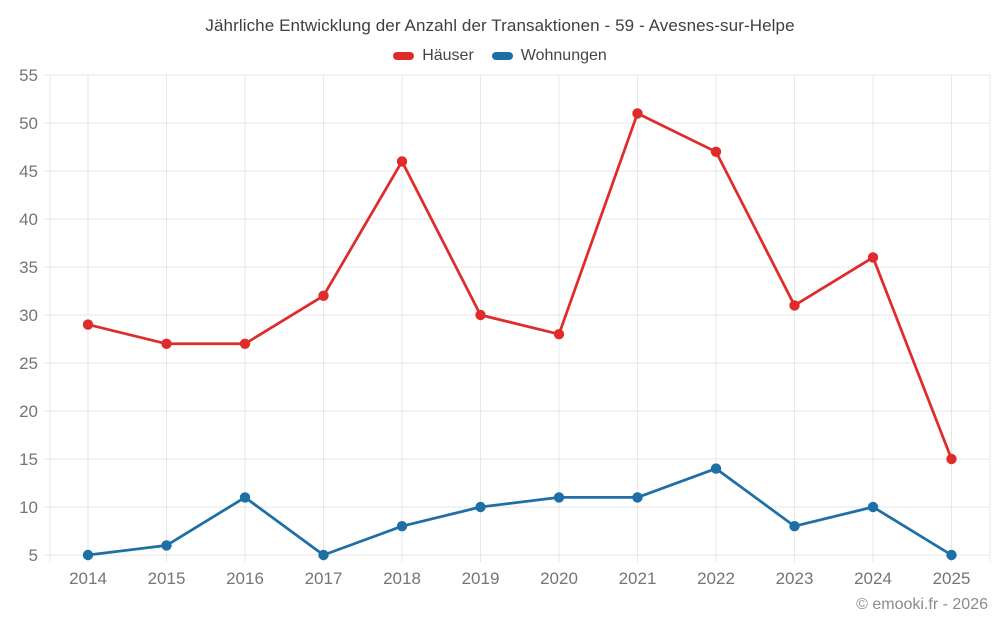 The image size is (1000, 625). What do you see at coordinates (716, 468) in the screenshot?
I see `data-point-wohnungen-2022` at bounding box center [716, 468].